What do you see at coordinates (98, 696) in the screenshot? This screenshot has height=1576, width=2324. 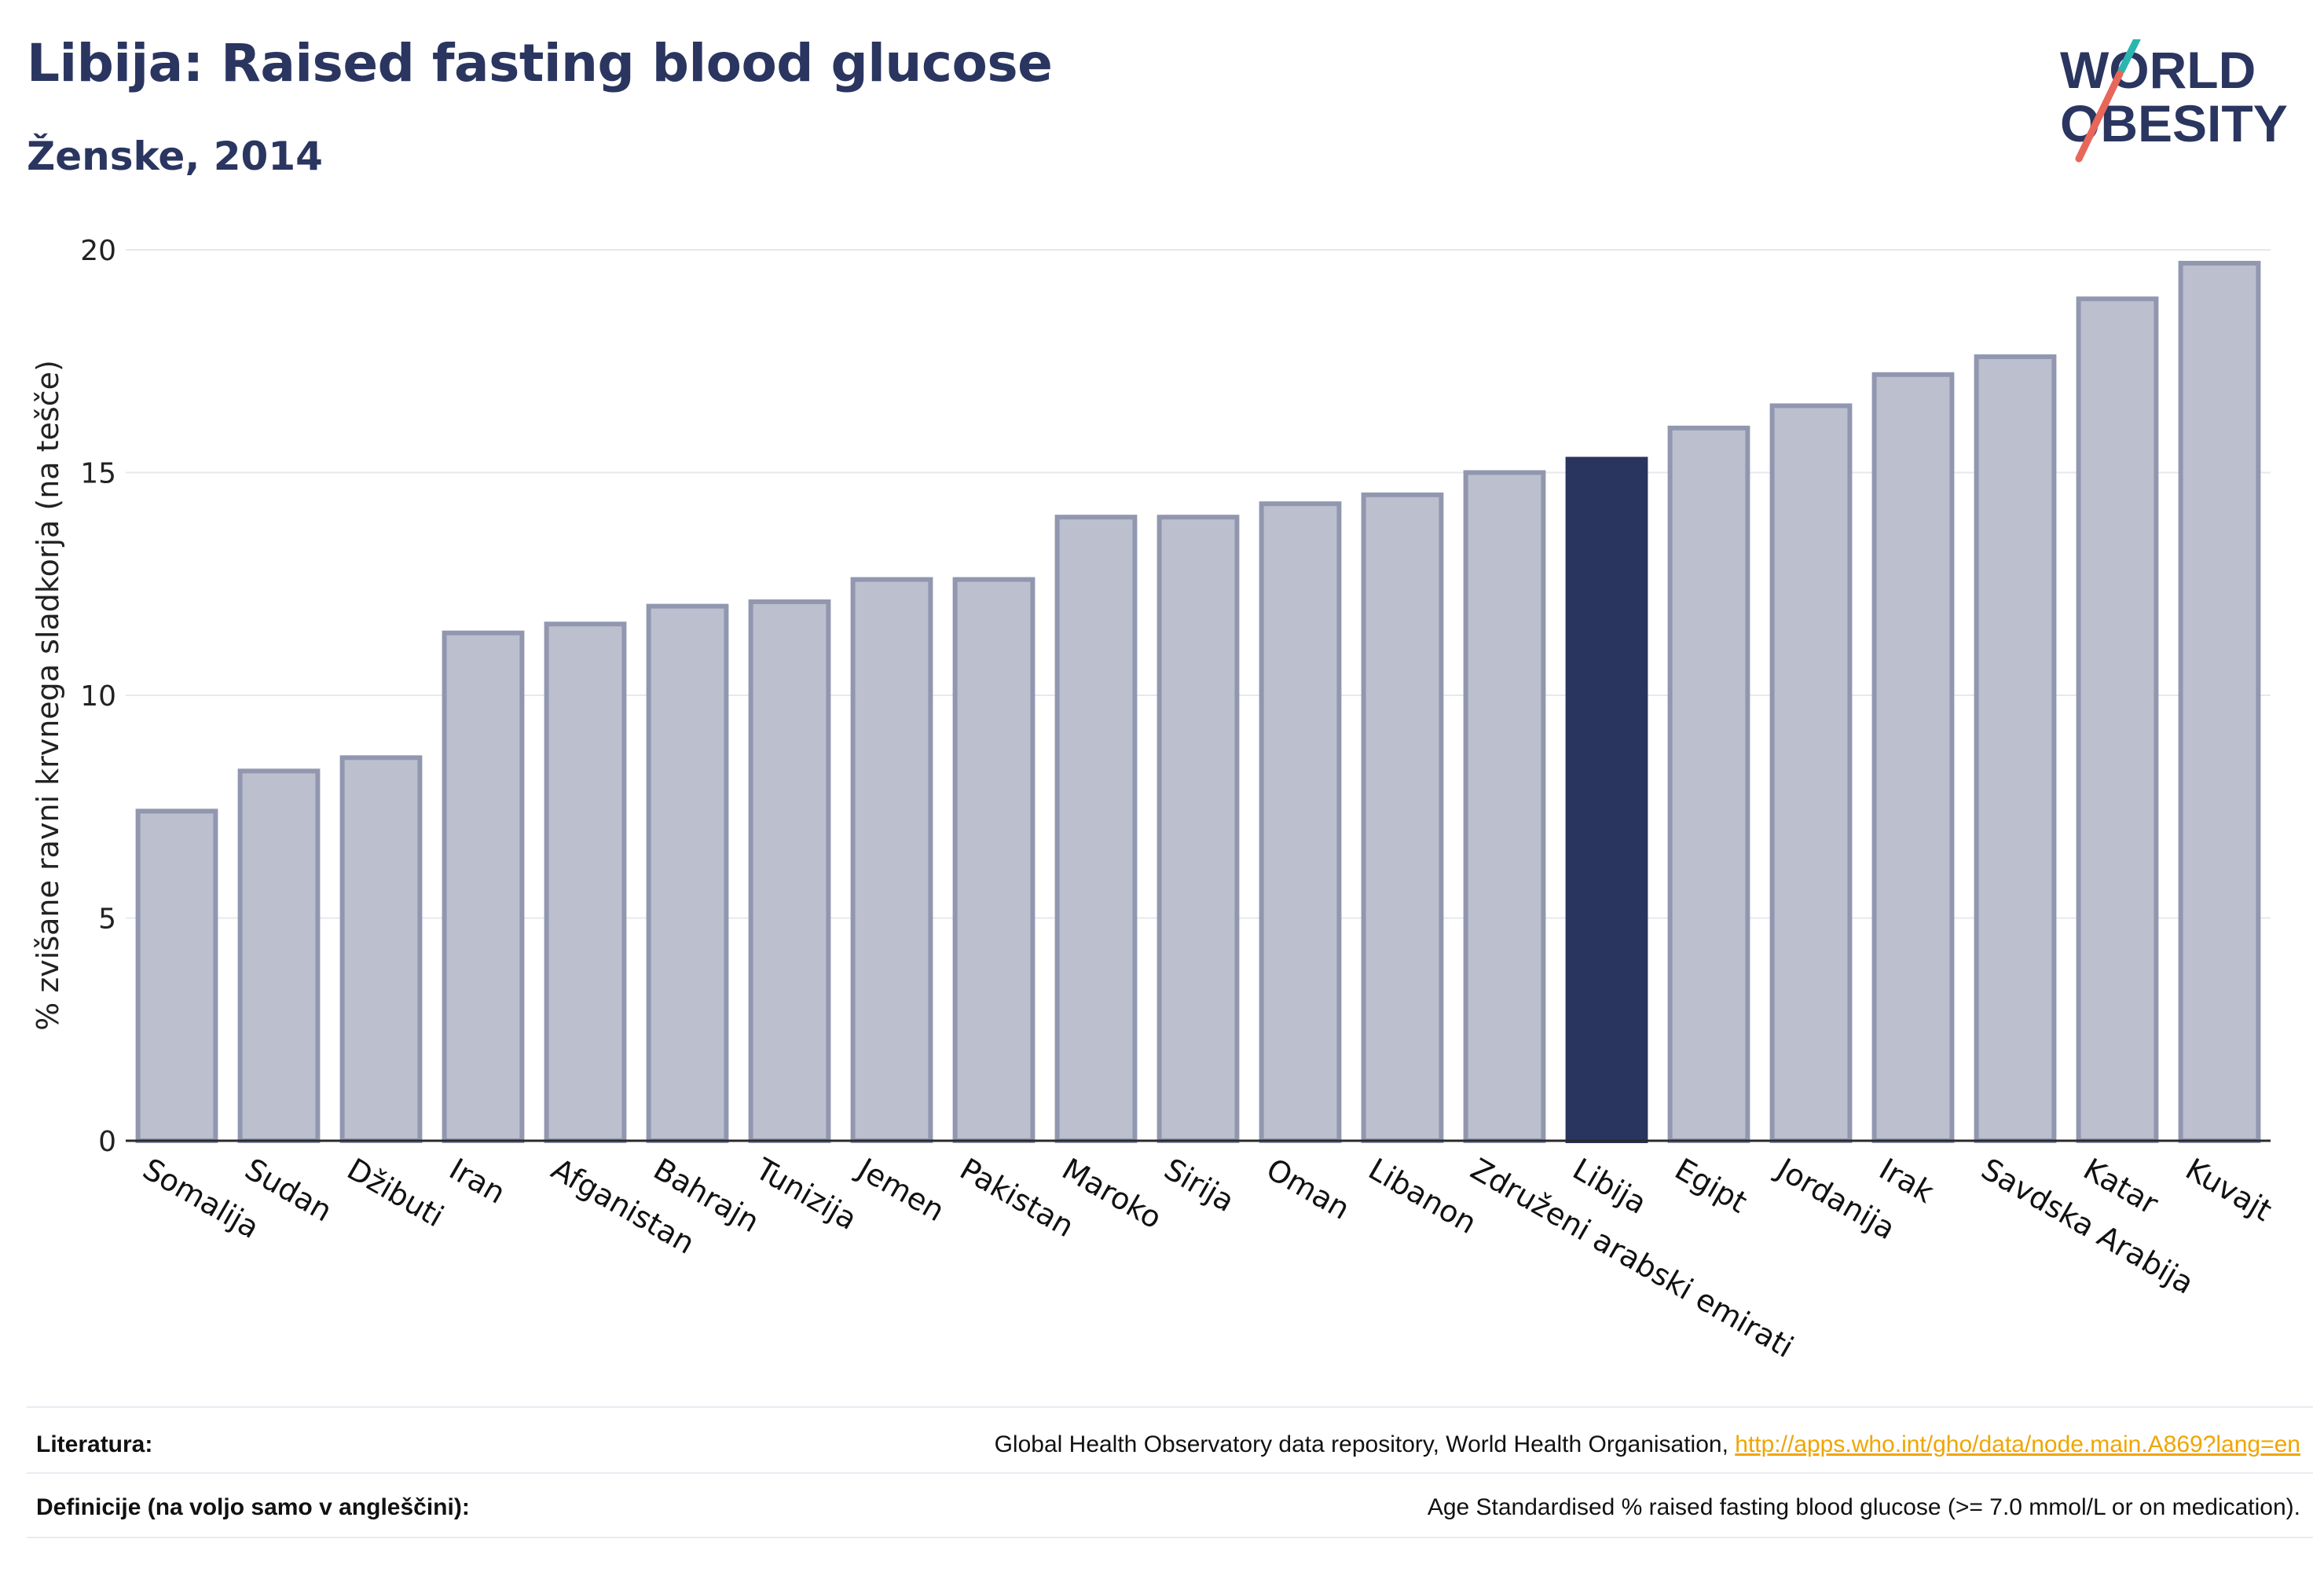 I see `y-tick-label: 10` at bounding box center [98, 696].